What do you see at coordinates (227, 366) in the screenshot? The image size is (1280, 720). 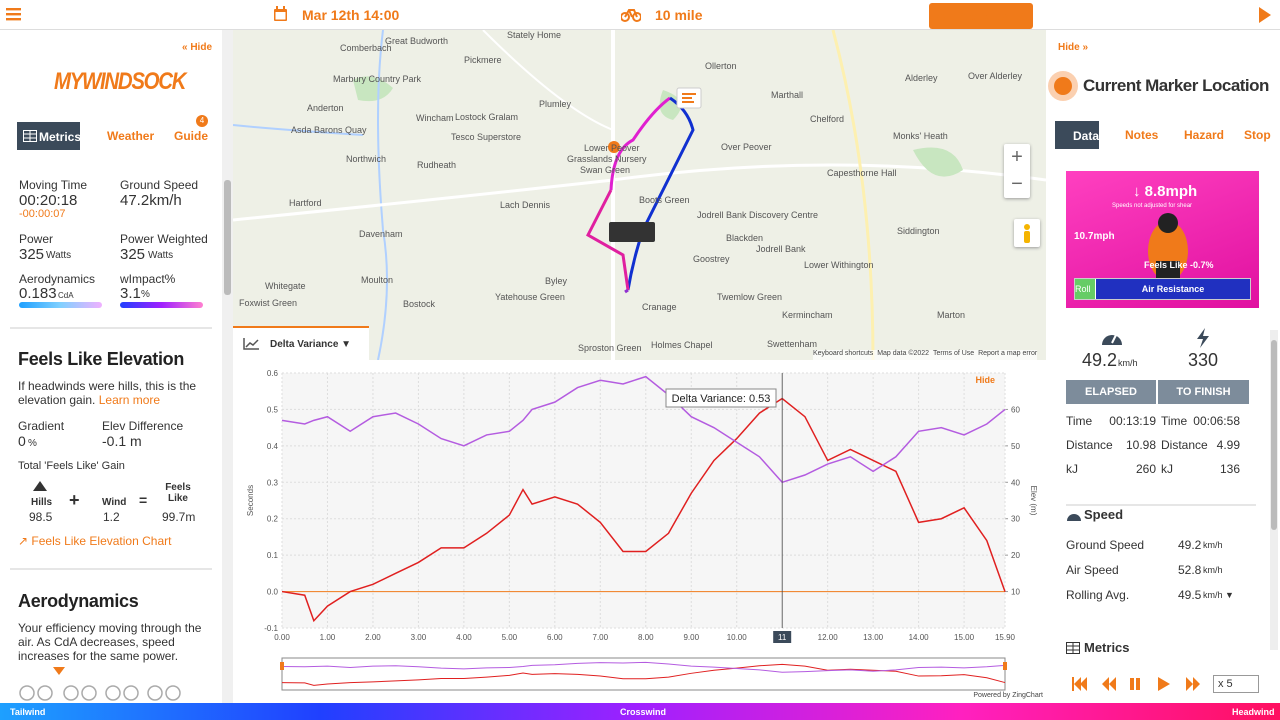 I see `scrollbar` at bounding box center [227, 366].